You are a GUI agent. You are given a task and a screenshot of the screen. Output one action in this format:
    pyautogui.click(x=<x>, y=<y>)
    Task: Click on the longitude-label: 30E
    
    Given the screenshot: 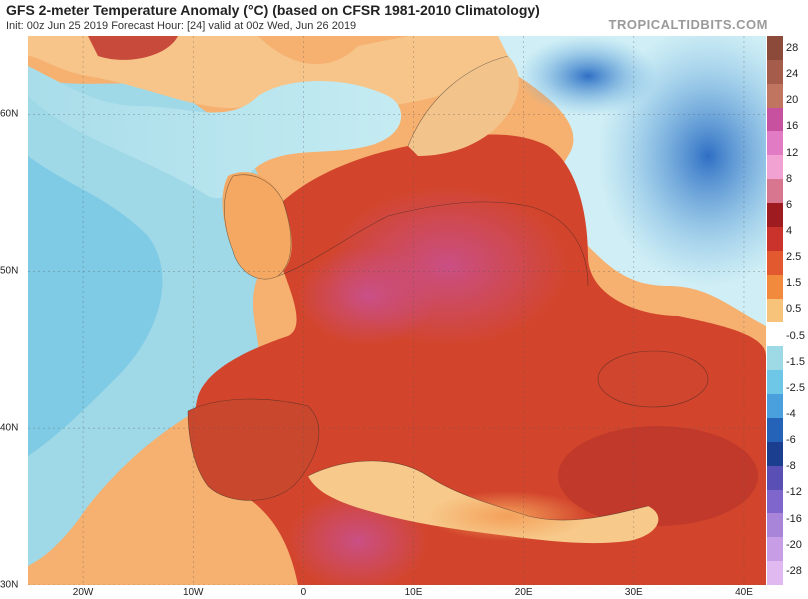 What is the action you would take?
    pyautogui.click(x=633, y=592)
    